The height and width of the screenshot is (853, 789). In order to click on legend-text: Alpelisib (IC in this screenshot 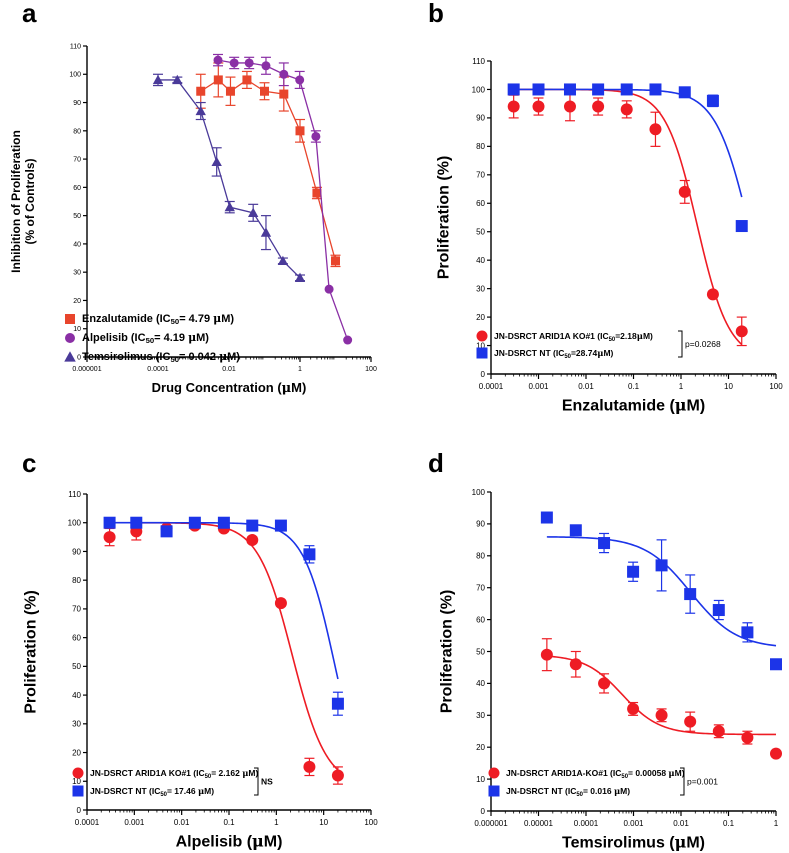, I will do `click(114, 338)`.